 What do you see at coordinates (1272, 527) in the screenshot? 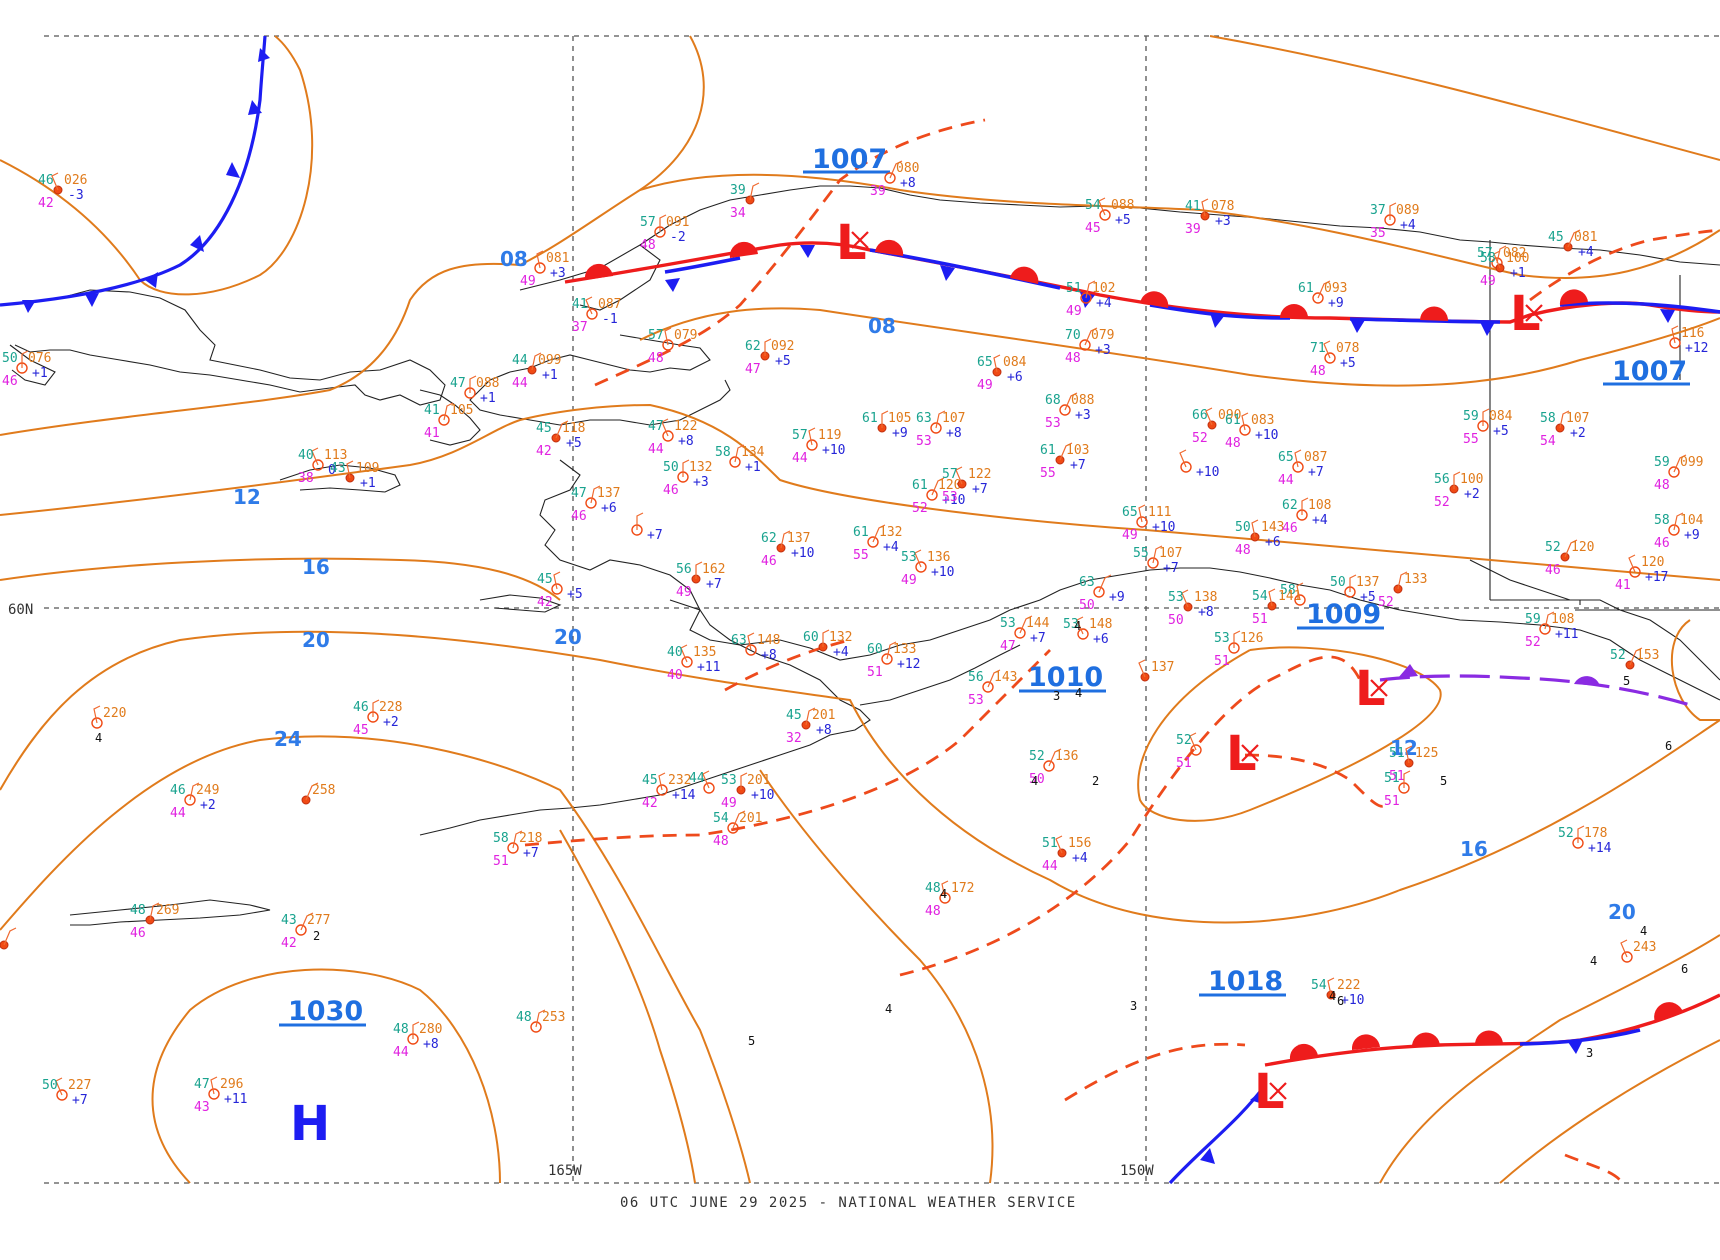
I see `station-pressure: 143` at bounding box center [1272, 527].